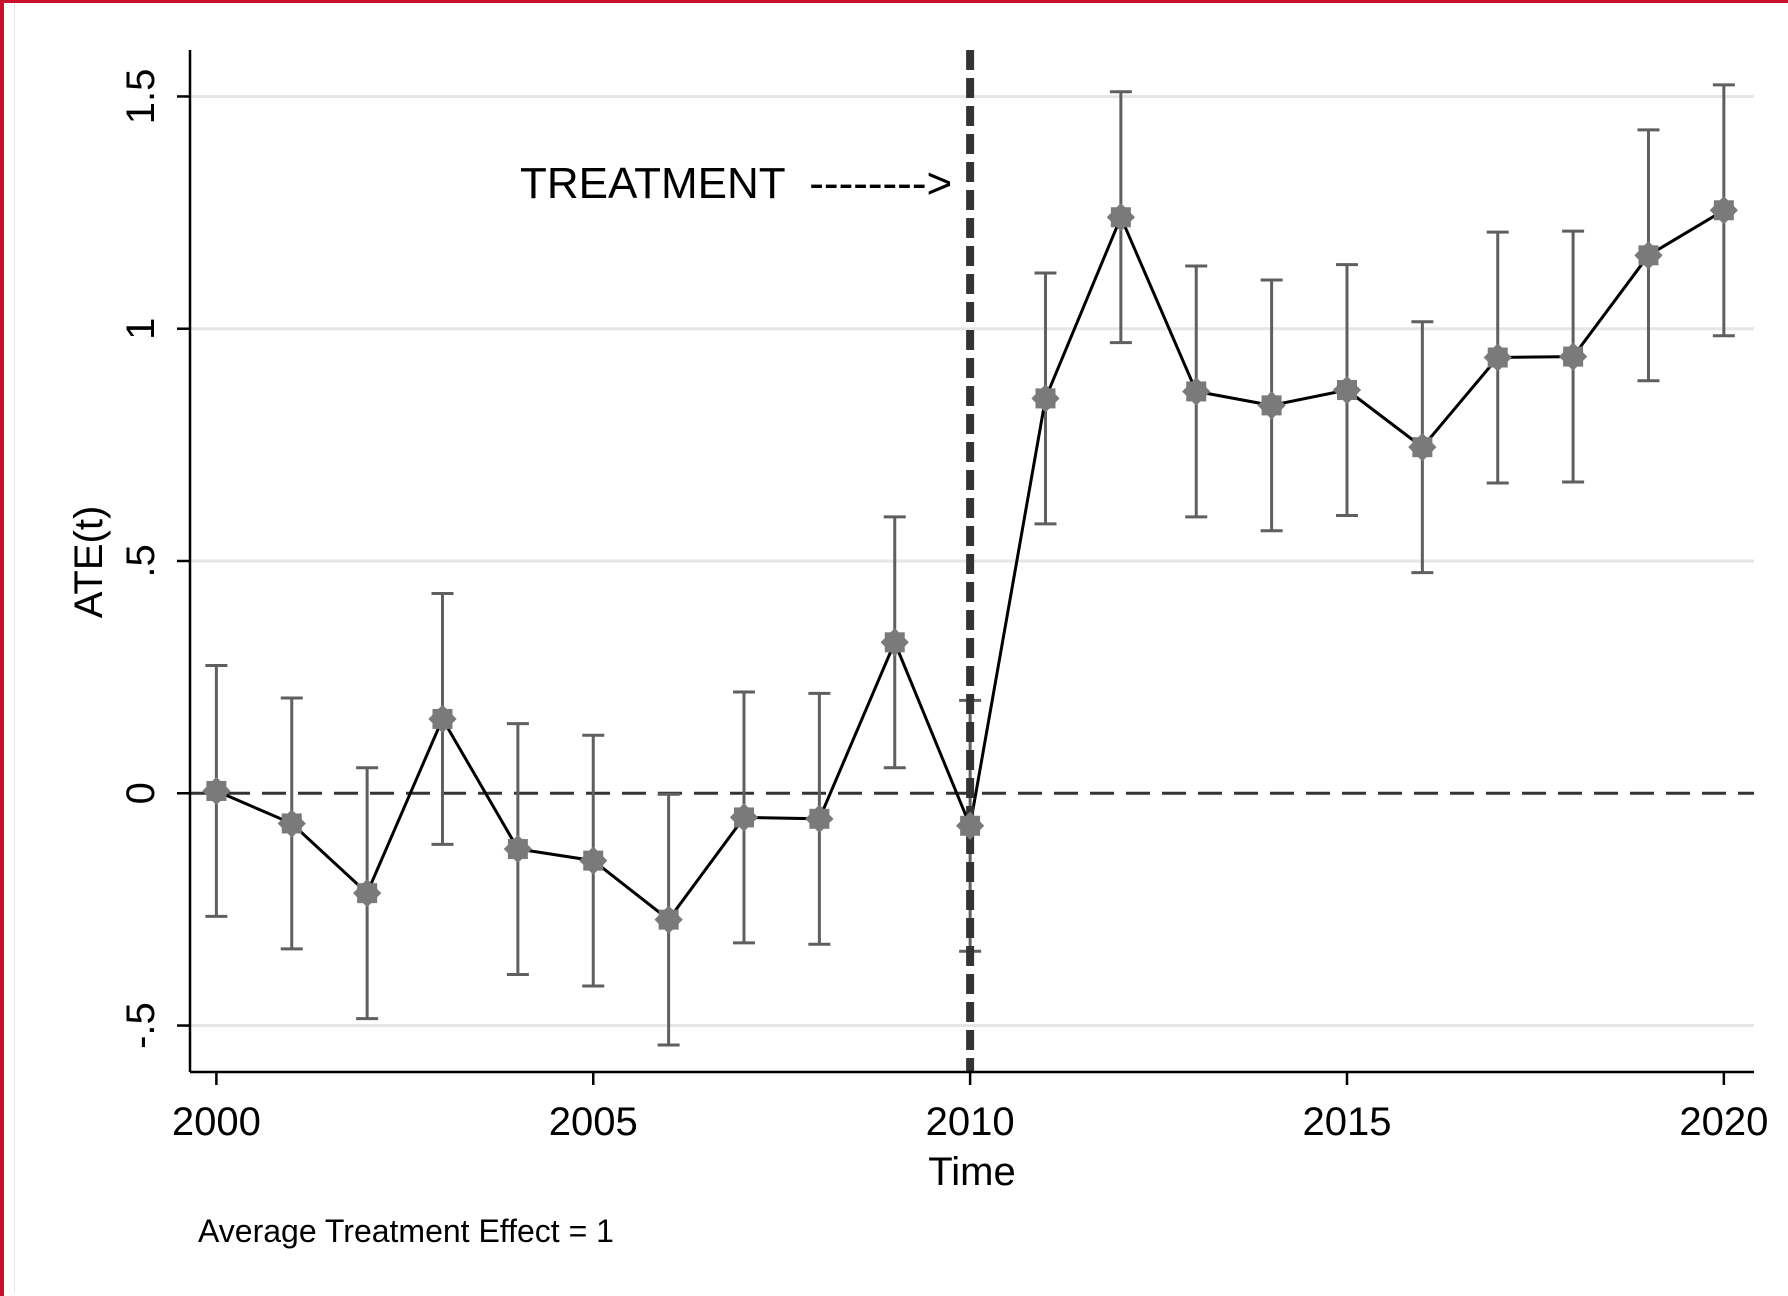 Image resolution: width=1788 pixels, height=1296 pixels. Describe the element at coordinates (216, 1122) in the screenshot. I see `x-tick-label: 2000` at that location.